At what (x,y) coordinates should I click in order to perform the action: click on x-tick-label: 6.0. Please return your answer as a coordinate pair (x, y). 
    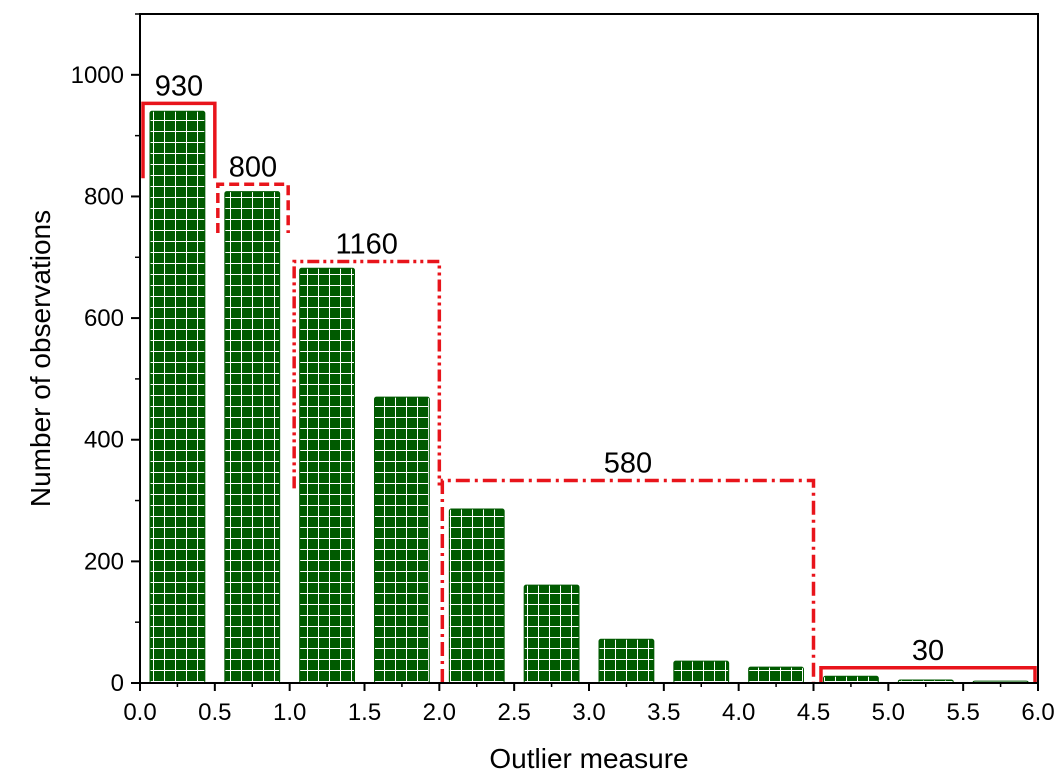
    Looking at the image, I should click on (1037, 712).